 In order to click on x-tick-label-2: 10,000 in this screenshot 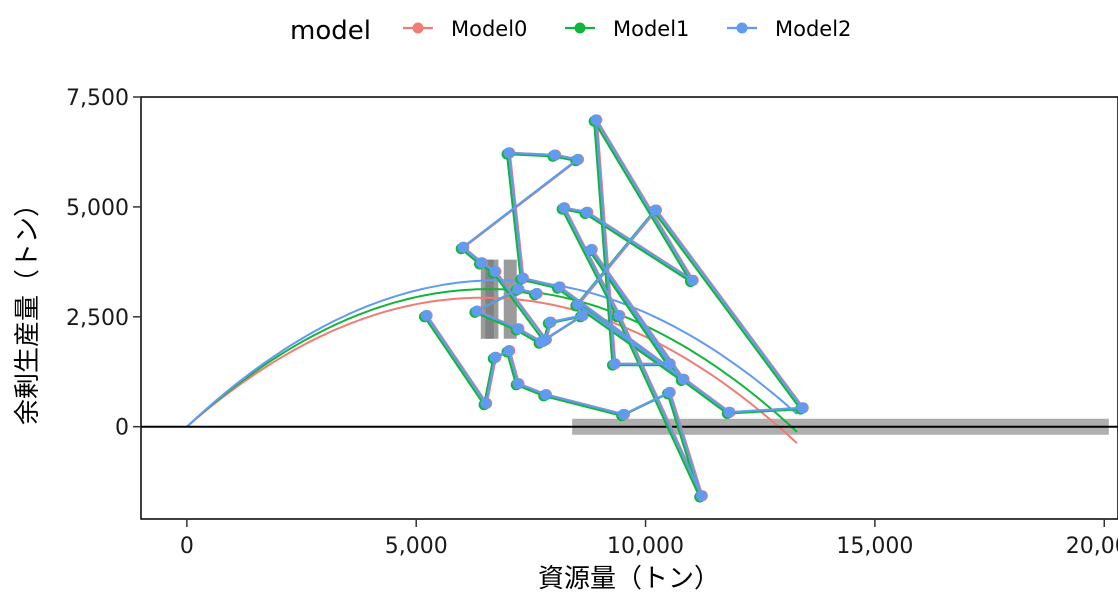, I will do `click(645, 546)`.